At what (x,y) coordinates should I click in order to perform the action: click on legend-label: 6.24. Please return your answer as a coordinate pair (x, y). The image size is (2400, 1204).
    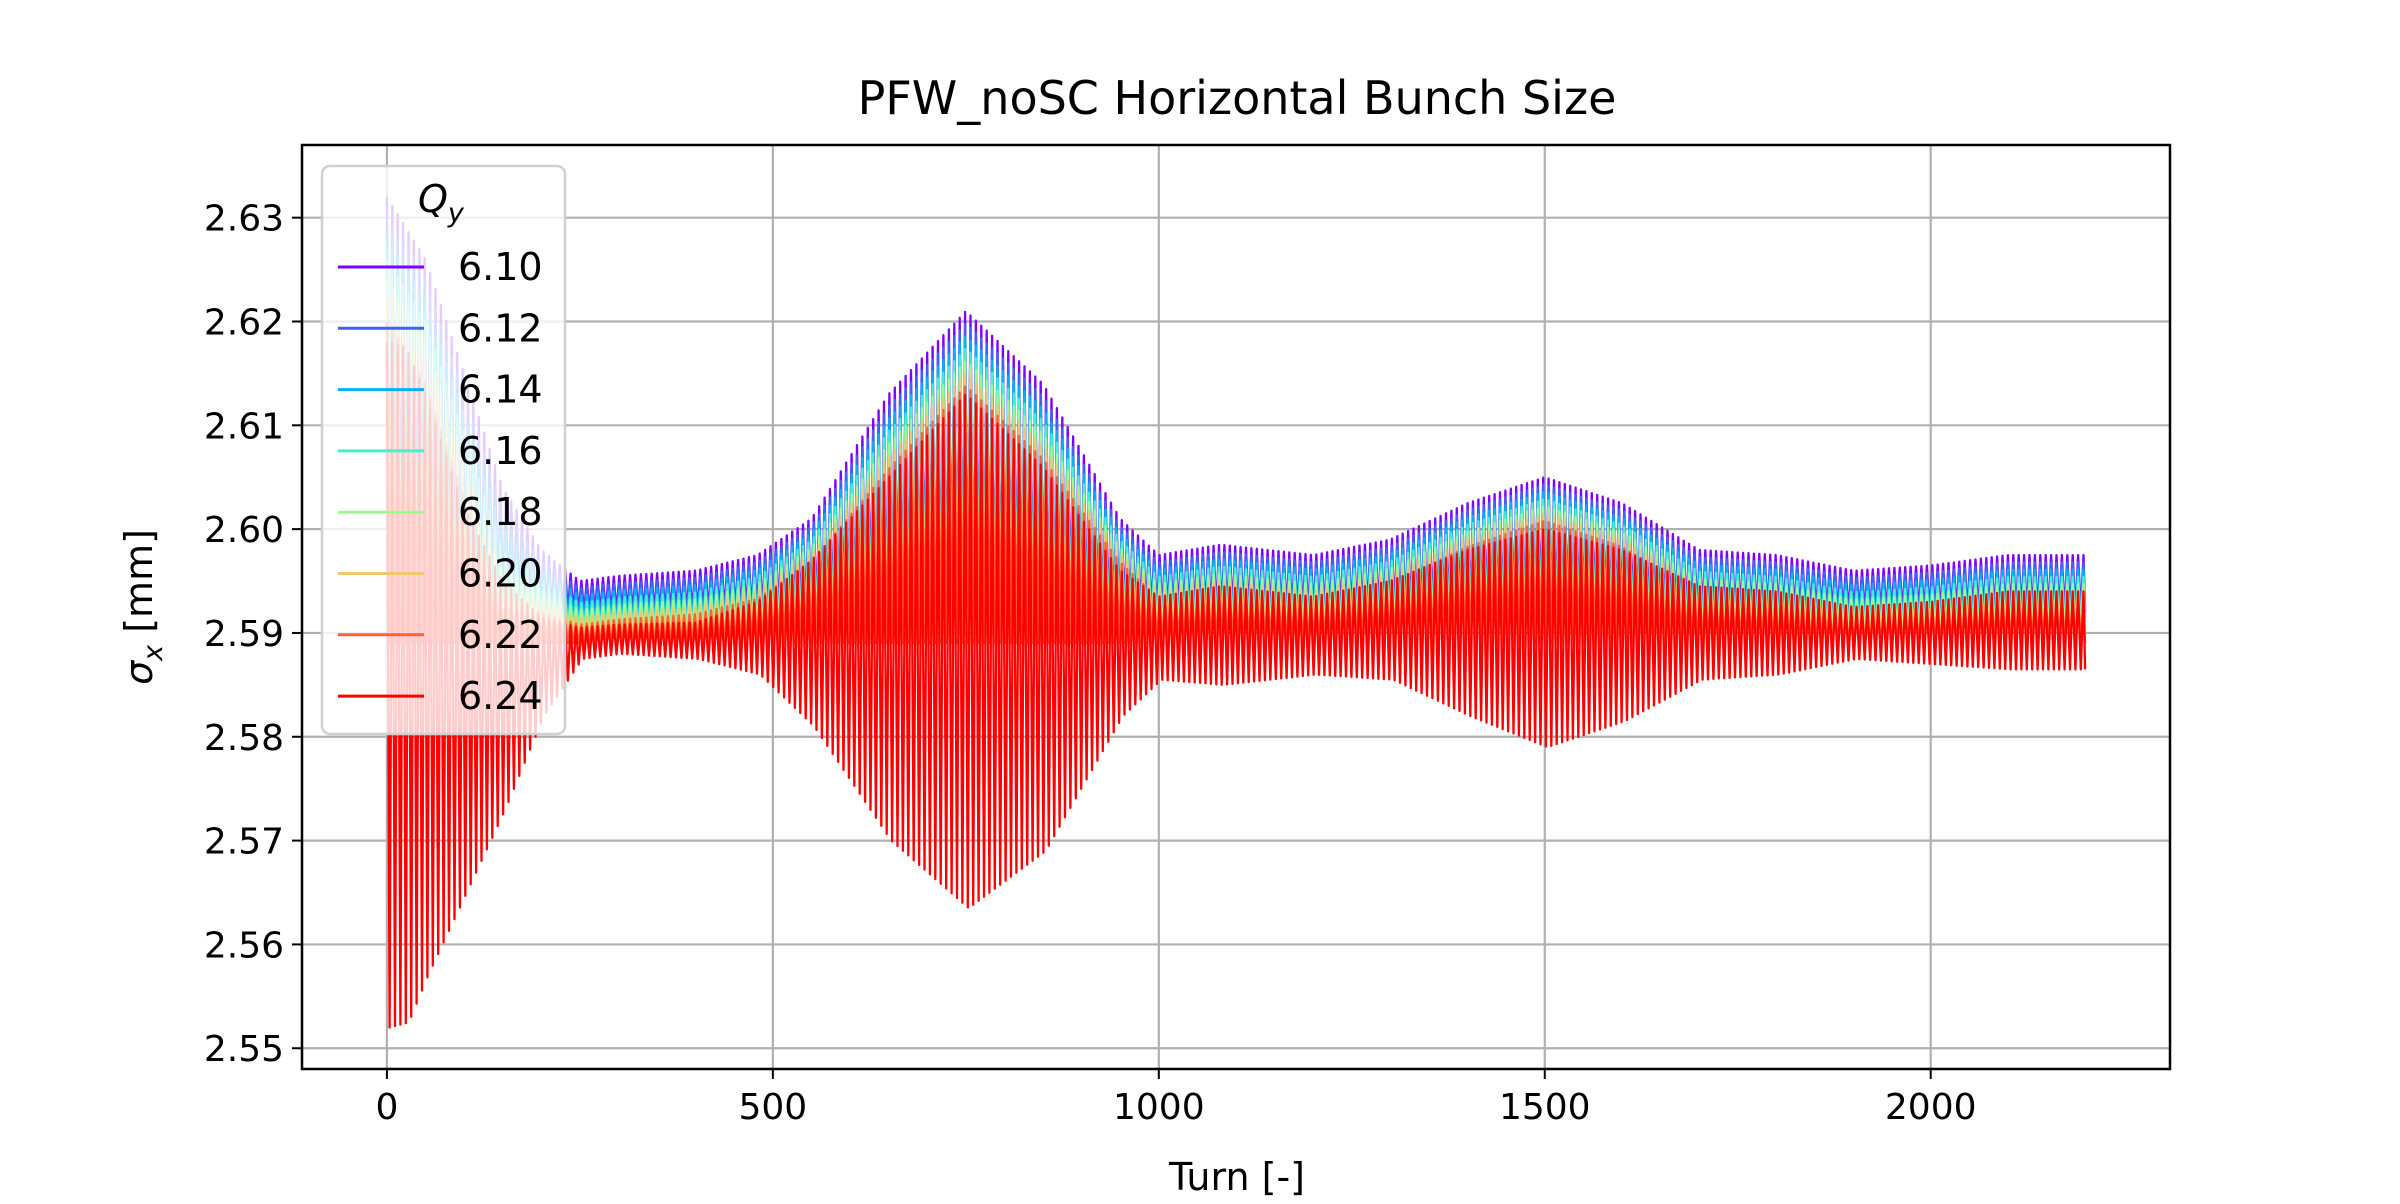
    Looking at the image, I should click on (500, 696).